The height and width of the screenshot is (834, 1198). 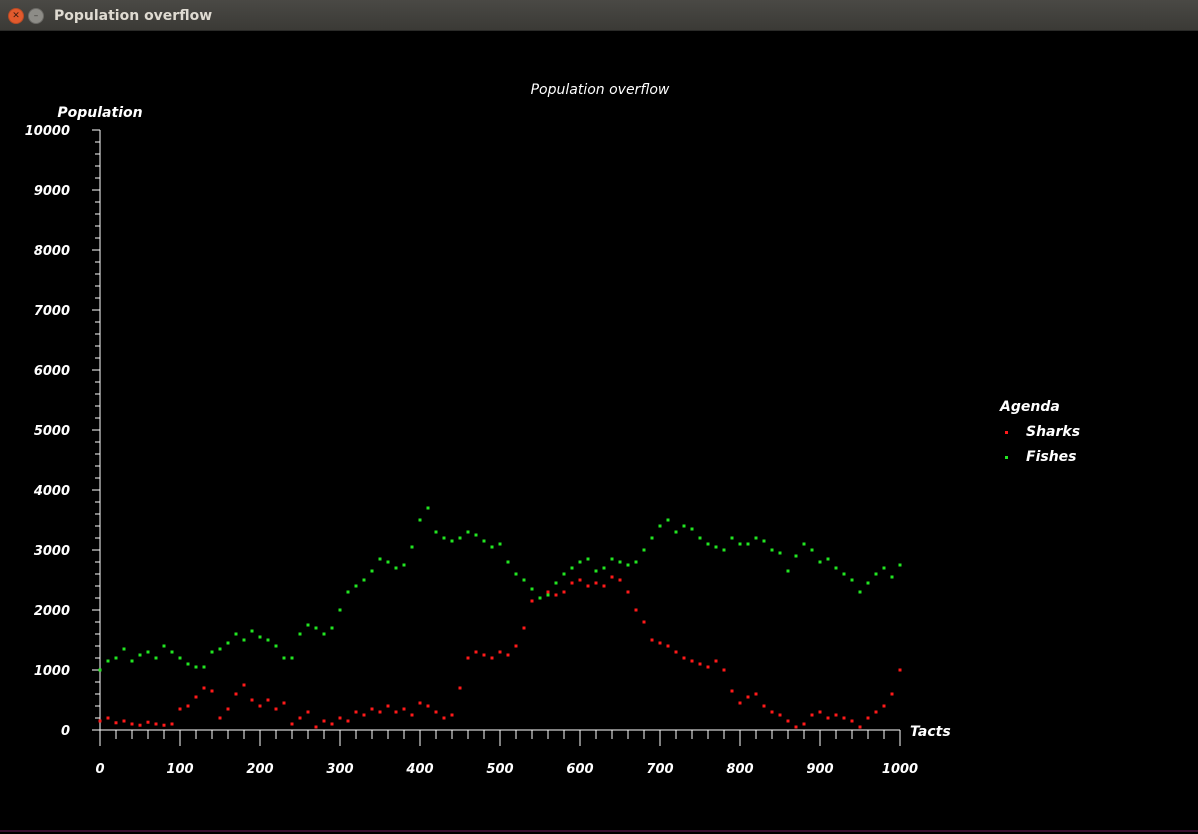 I want to click on window-bottom-border, so click(x=599, y=831).